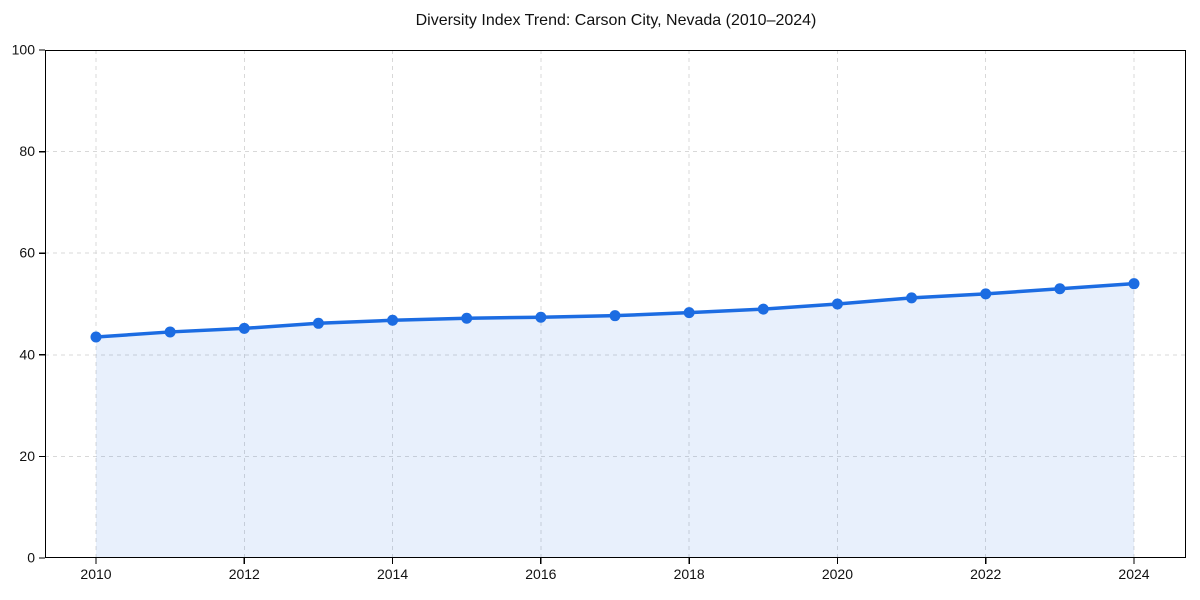 This screenshot has width=1200, height=600. Describe the element at coordinates (1133, 574) in the screenshot. I see `x-tick-label-2024: 2024` at that location.